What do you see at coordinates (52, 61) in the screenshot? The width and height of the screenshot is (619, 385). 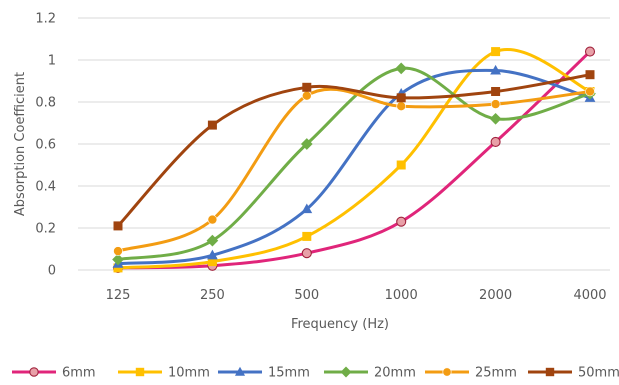 I see `y-tick-label: 1` at bounding box center [52, 61].